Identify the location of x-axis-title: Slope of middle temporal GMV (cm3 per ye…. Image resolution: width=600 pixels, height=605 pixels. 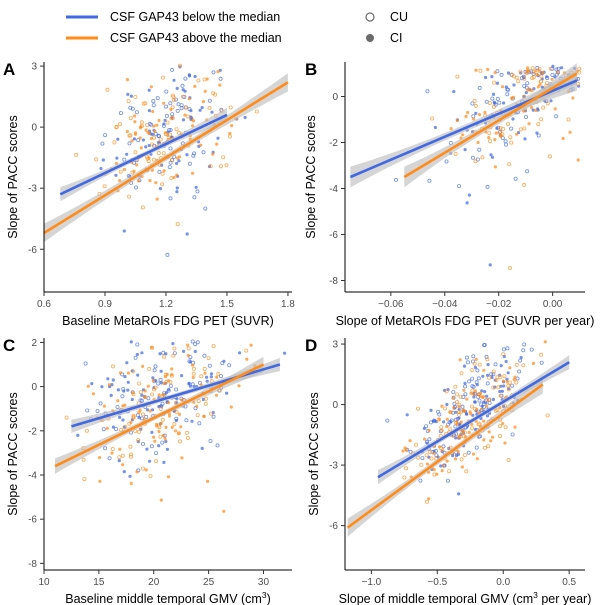
(465, 597).